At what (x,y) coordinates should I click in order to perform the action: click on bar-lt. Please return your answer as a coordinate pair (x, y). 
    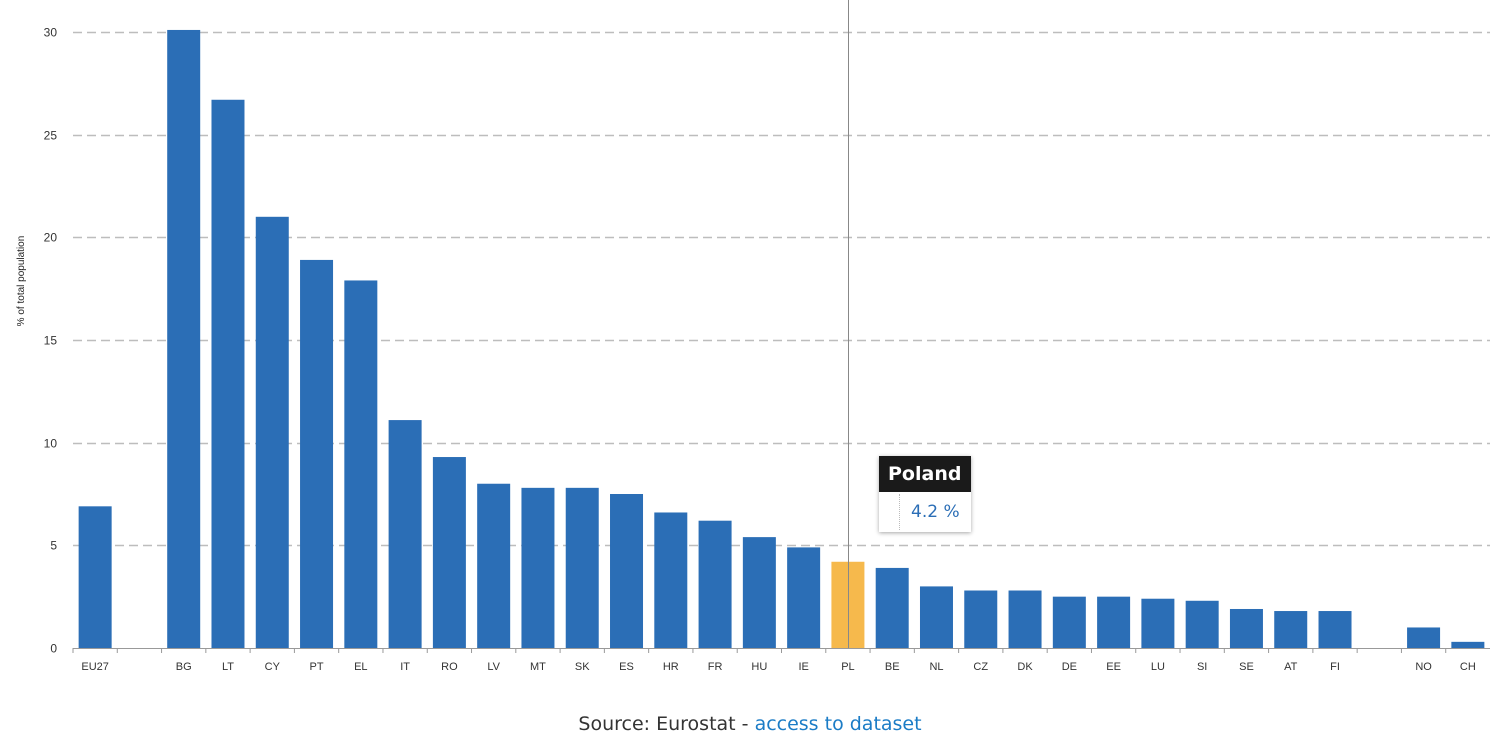
    Looking at the image, I should click on (228, 373).